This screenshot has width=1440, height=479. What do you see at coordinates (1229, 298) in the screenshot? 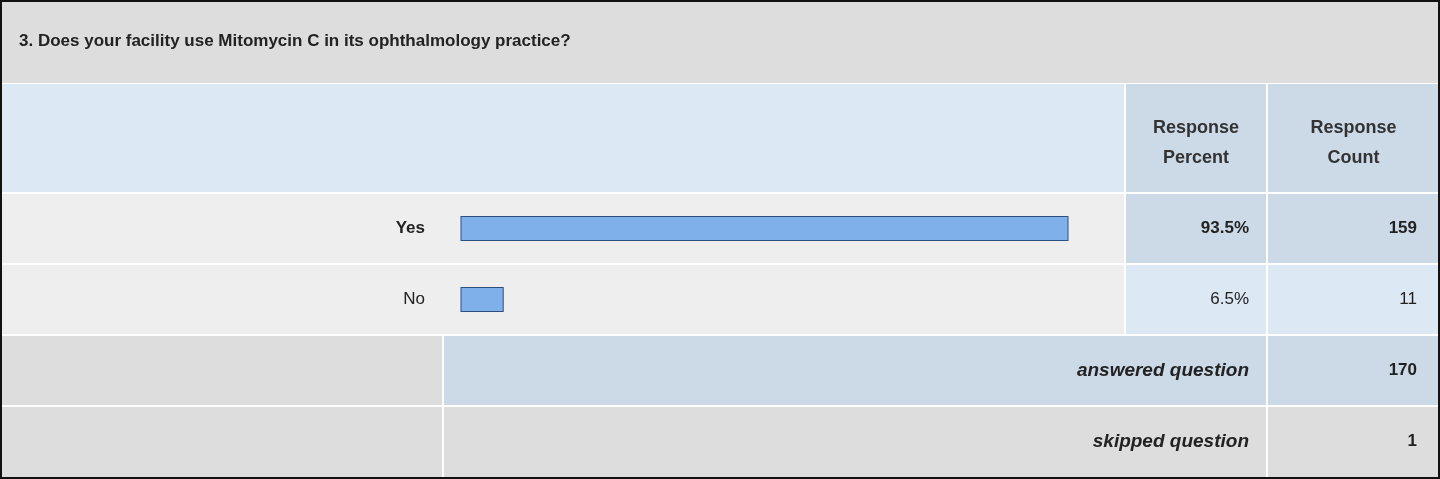
I see `data-label: 6.5%` at bounding box center [1229, 298].